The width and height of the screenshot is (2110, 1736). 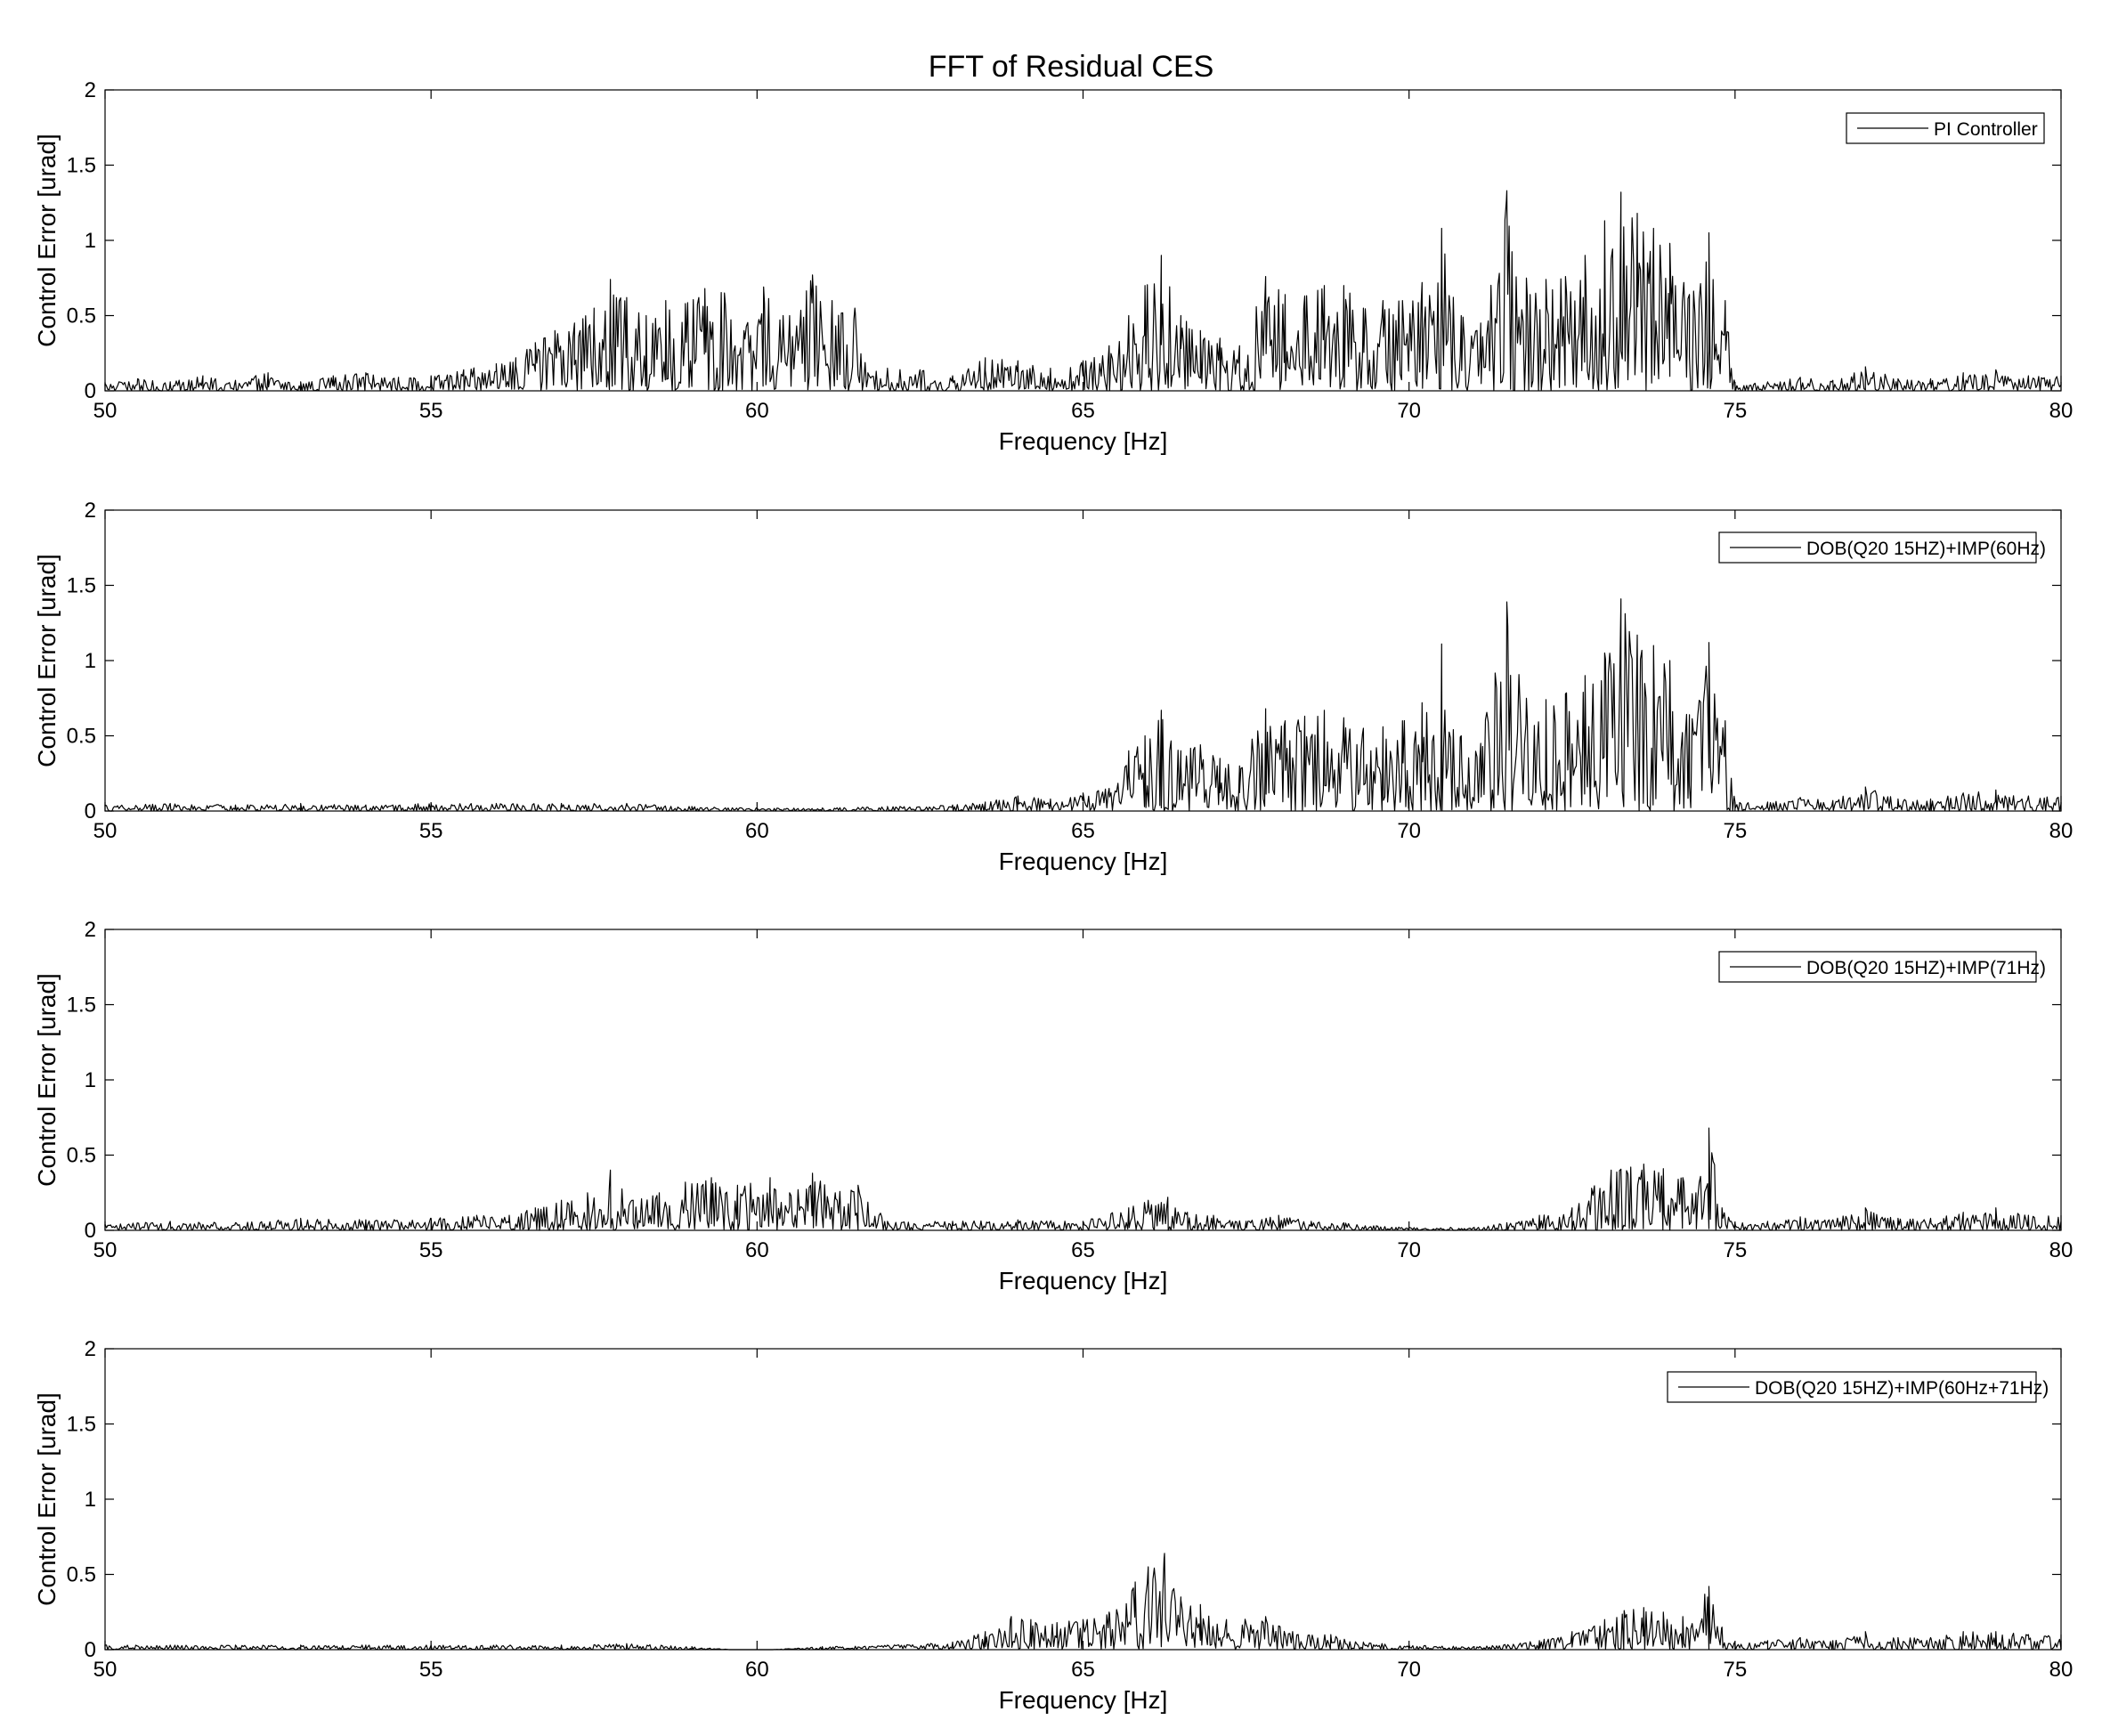 I want to click on legend: DOB(Q20 15HZ)+IMP(60Hz+71Hz), so click(x=1858, y=1387).